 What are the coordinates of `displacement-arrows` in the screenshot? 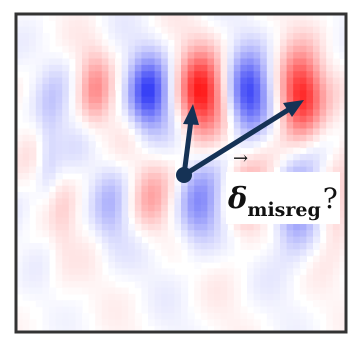 It's located at (240, 141).